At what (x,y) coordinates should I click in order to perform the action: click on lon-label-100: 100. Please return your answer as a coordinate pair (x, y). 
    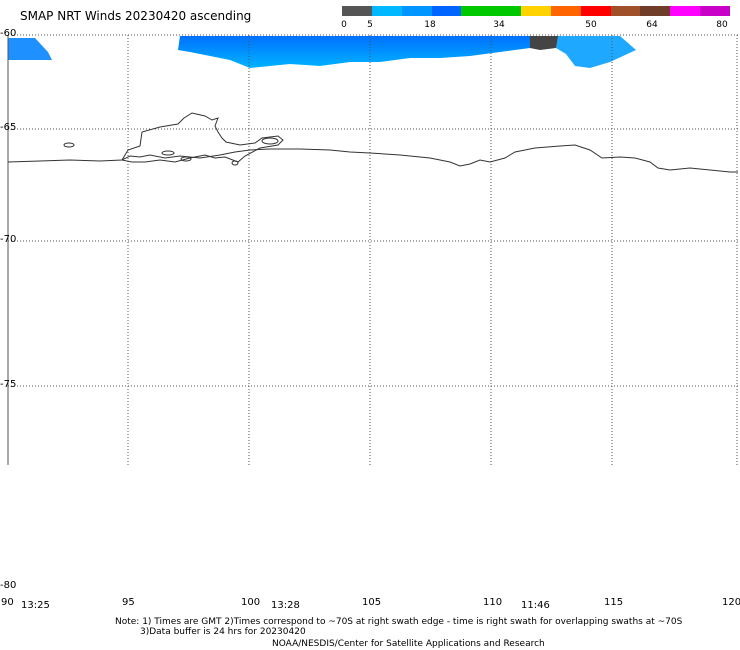
    Looking at the image, I should click on (251, 602).